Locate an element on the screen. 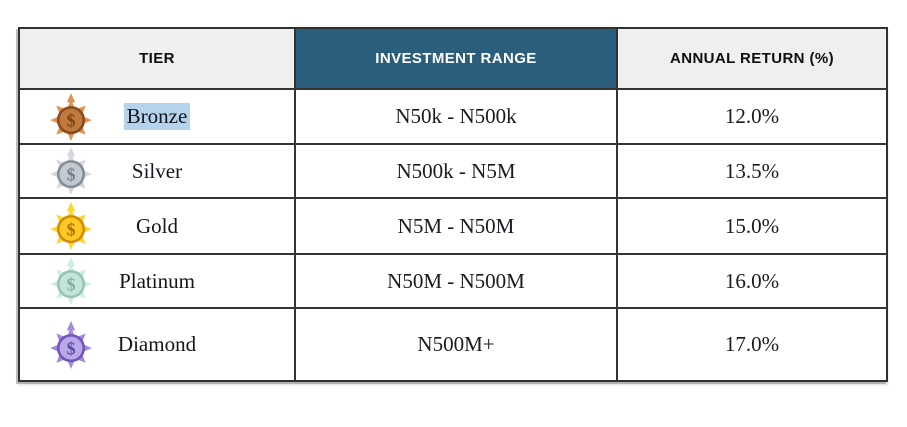  range-cell: N50M - N500M is located at coordinates (457, 281).